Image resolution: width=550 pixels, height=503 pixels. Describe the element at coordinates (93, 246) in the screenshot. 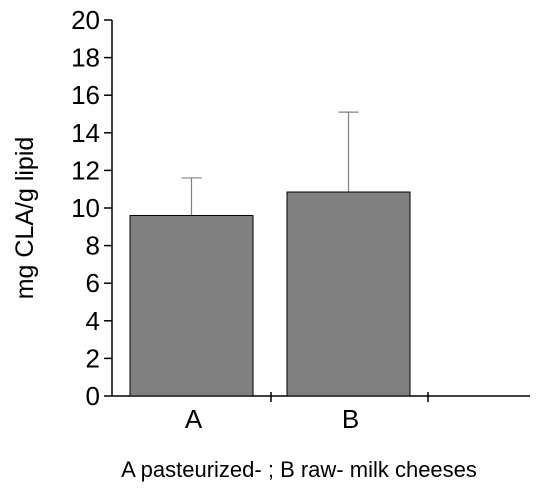

I see `y-tick-label: 8` at that location.